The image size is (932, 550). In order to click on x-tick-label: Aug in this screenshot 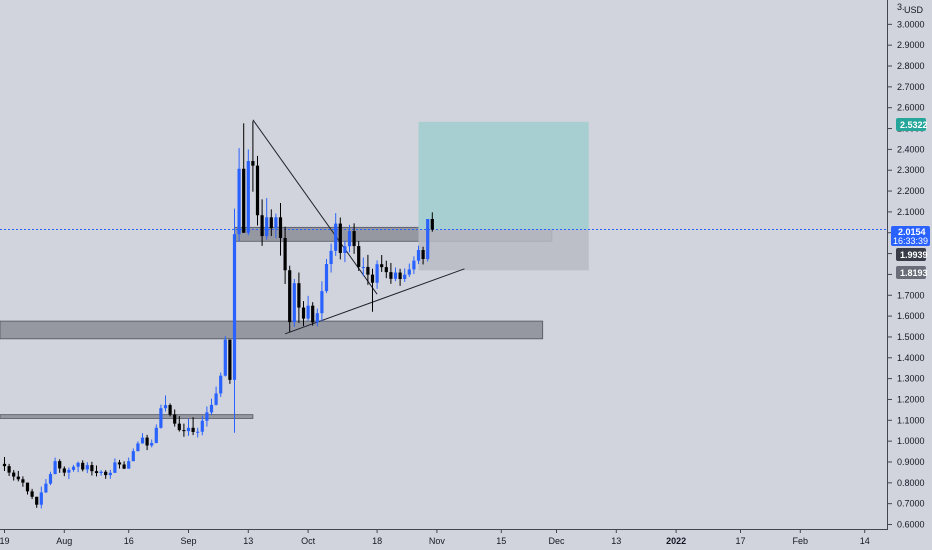, I will do `click(64, 541)`.